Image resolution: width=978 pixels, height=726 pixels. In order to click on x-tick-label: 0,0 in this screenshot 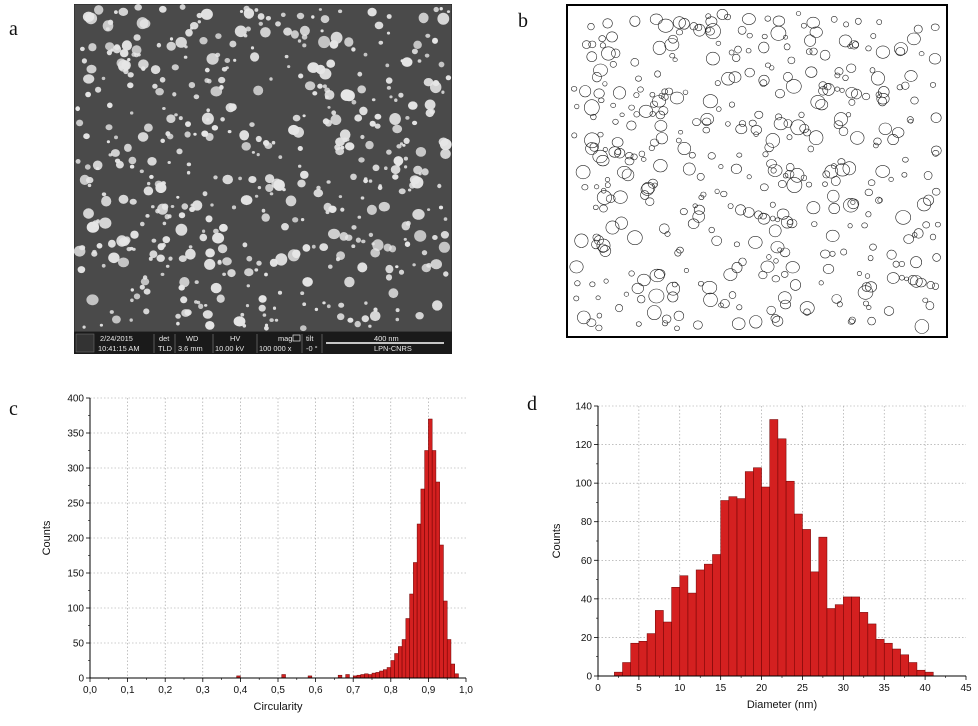, I will do `click(90, 690)`.